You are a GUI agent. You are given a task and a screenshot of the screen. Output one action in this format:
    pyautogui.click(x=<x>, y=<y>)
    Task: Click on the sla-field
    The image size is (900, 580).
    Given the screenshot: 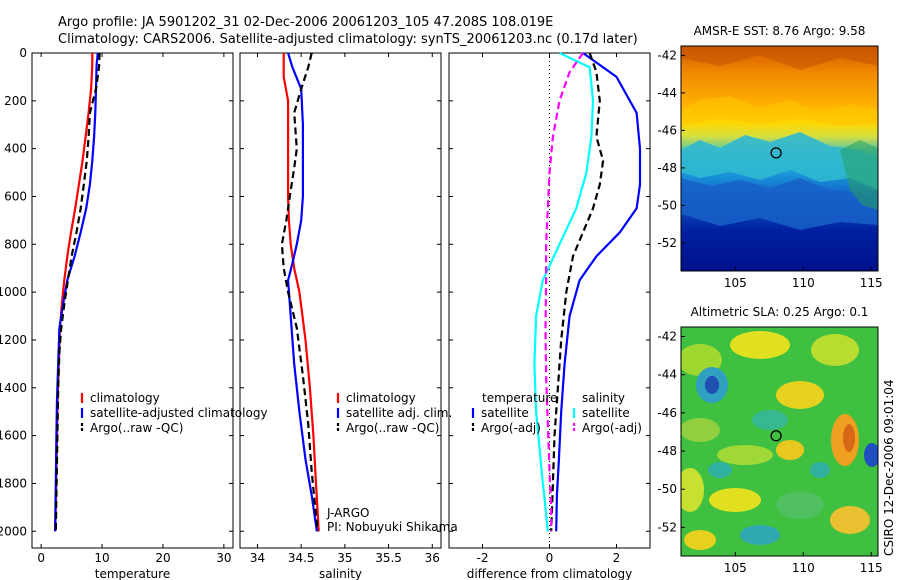 What is the action you would take?
    pyautogui.click(x=779, y=441)
    